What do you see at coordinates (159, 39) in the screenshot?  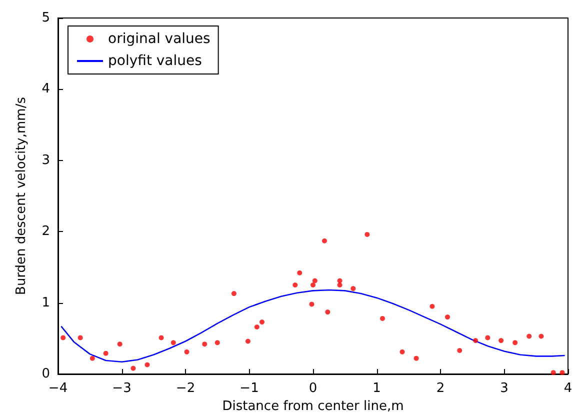 I see `legend-label: original values` at bounding box center [159, 39].